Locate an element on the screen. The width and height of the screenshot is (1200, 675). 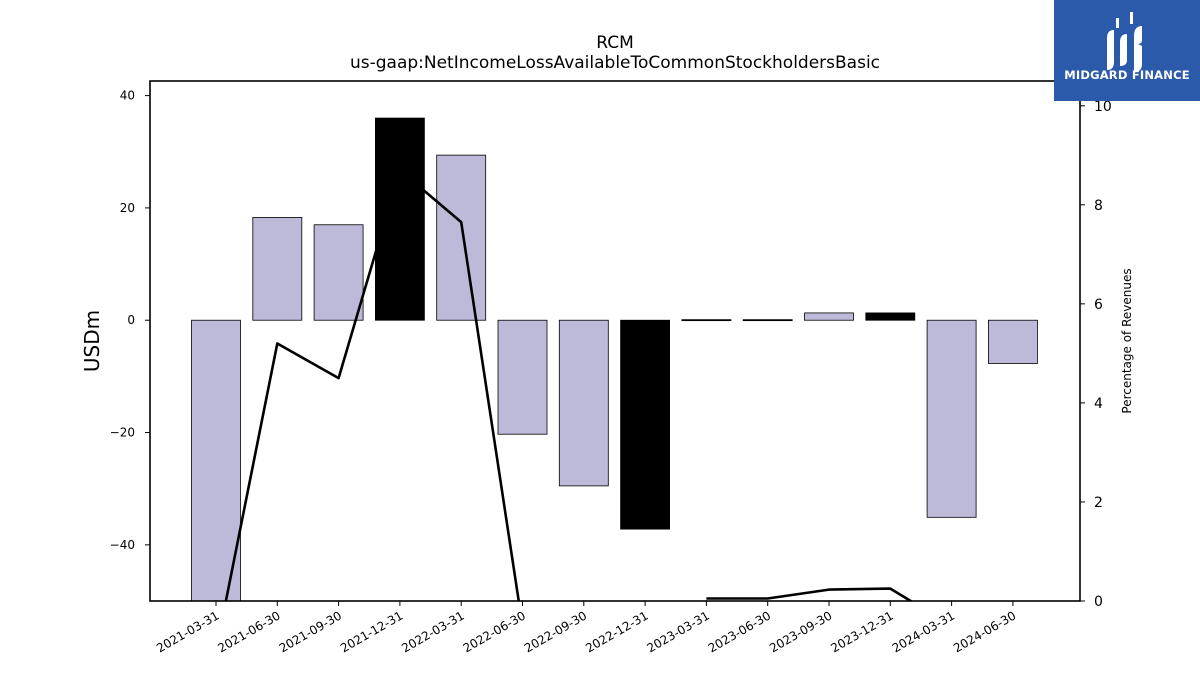
y-tick-label-right: 6 is located at coordinates (1098, 305).